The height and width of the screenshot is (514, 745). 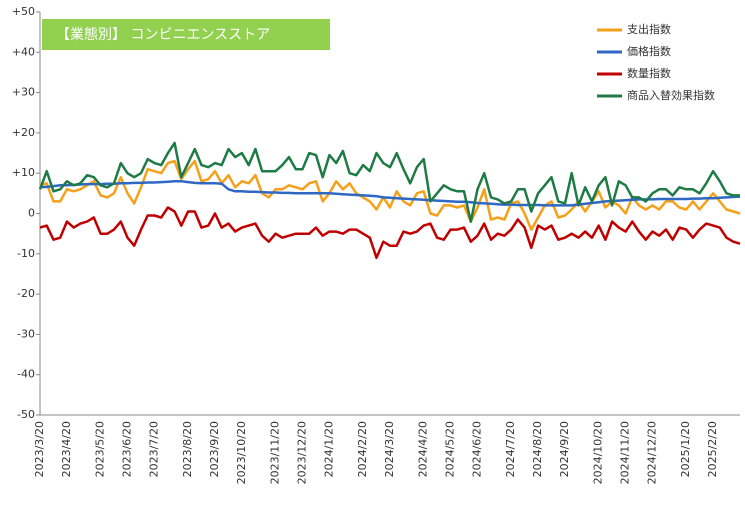 I want to click on x-tick-label: 2024/10/20, so click(x=598, y=452).